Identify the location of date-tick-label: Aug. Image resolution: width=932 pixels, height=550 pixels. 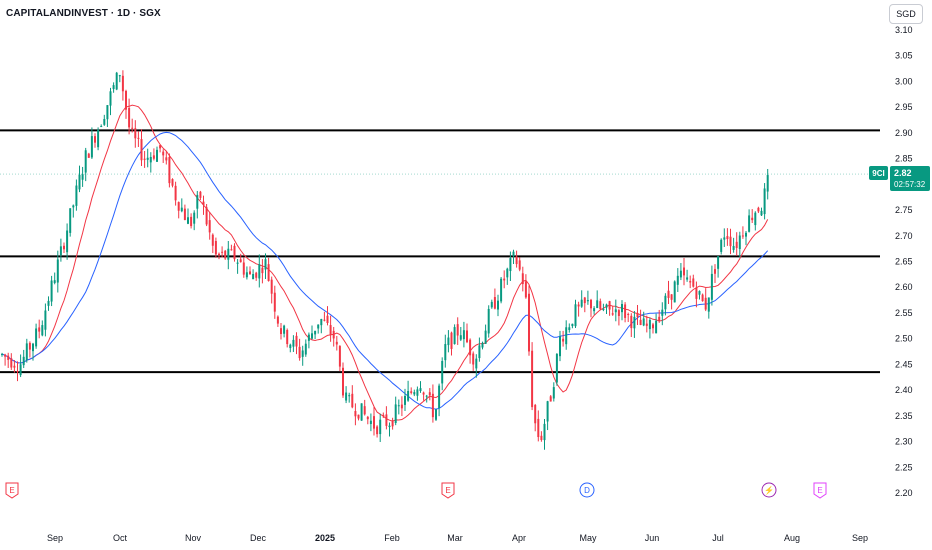
(792, 538).